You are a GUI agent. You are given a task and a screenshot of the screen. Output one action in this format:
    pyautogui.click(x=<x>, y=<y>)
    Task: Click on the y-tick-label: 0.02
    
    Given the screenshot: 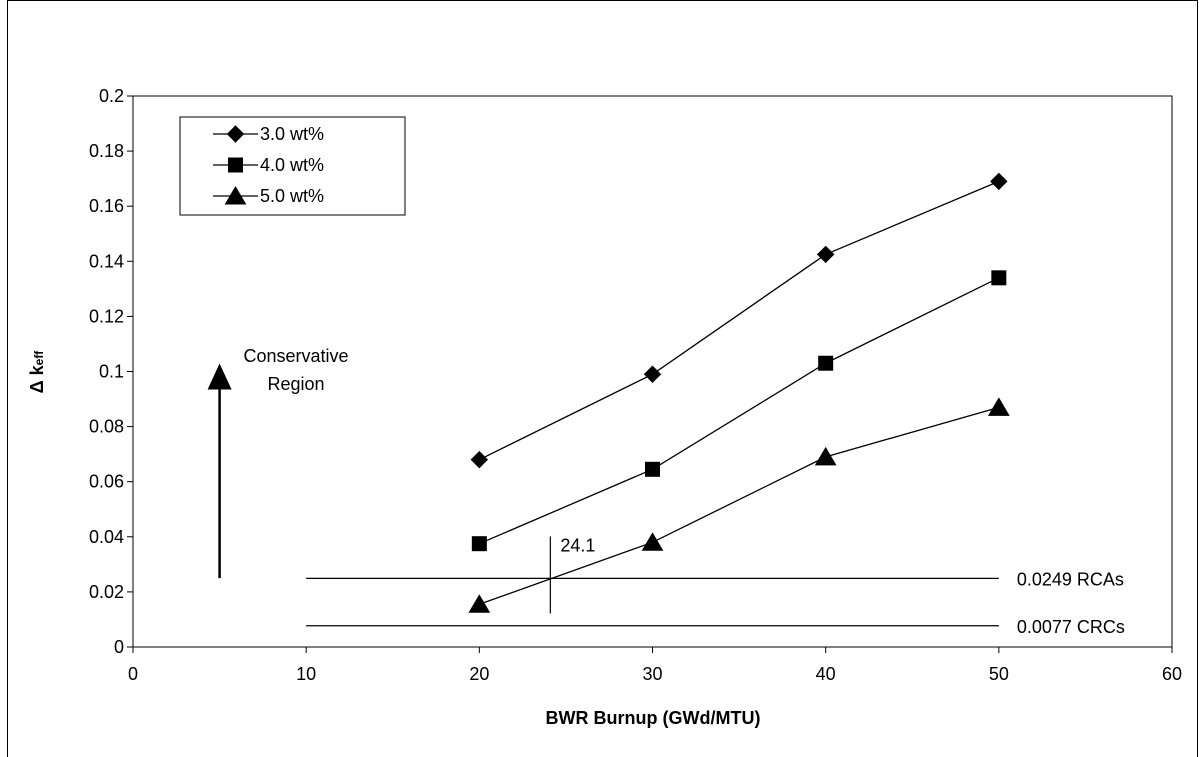 What is the action you would take?
    pyautogui.click(x=106, y=592)
    